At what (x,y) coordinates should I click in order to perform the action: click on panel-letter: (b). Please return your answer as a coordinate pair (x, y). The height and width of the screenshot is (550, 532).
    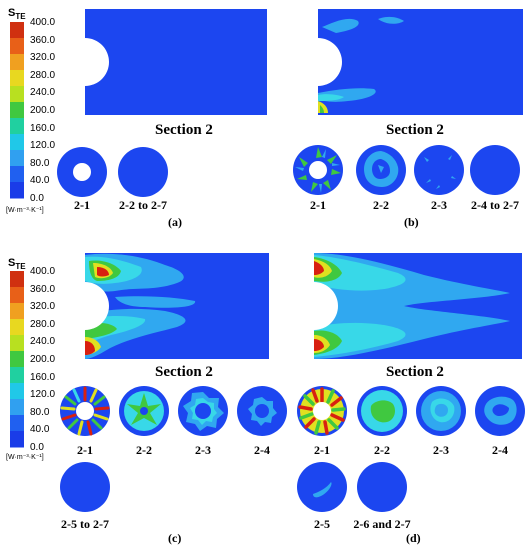
    Looking at the image, I should click on (411, 222).